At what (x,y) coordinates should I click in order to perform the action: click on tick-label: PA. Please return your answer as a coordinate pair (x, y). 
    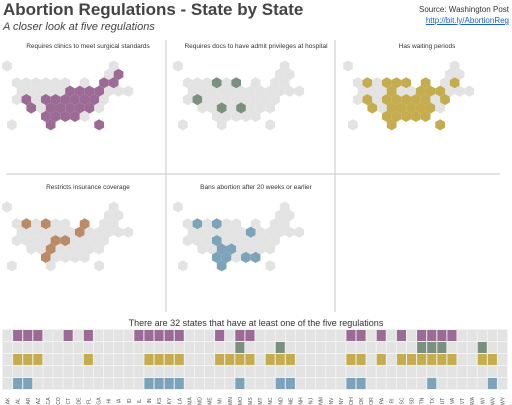
    Looking at the image, I should click on (382, 400).